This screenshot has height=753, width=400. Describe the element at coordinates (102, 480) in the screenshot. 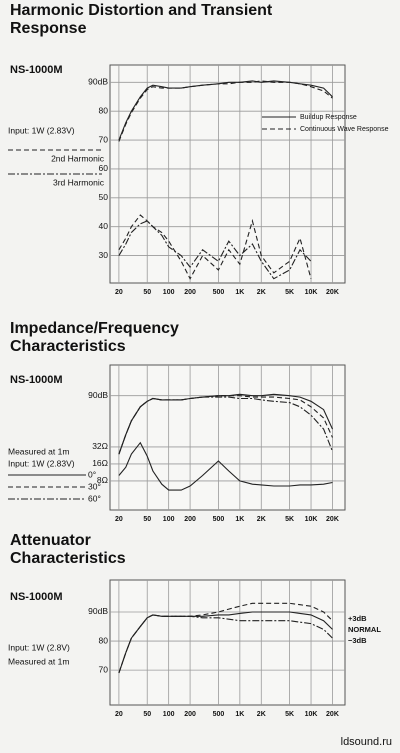

I see `y2-tick-label: 8Ω` at that location.